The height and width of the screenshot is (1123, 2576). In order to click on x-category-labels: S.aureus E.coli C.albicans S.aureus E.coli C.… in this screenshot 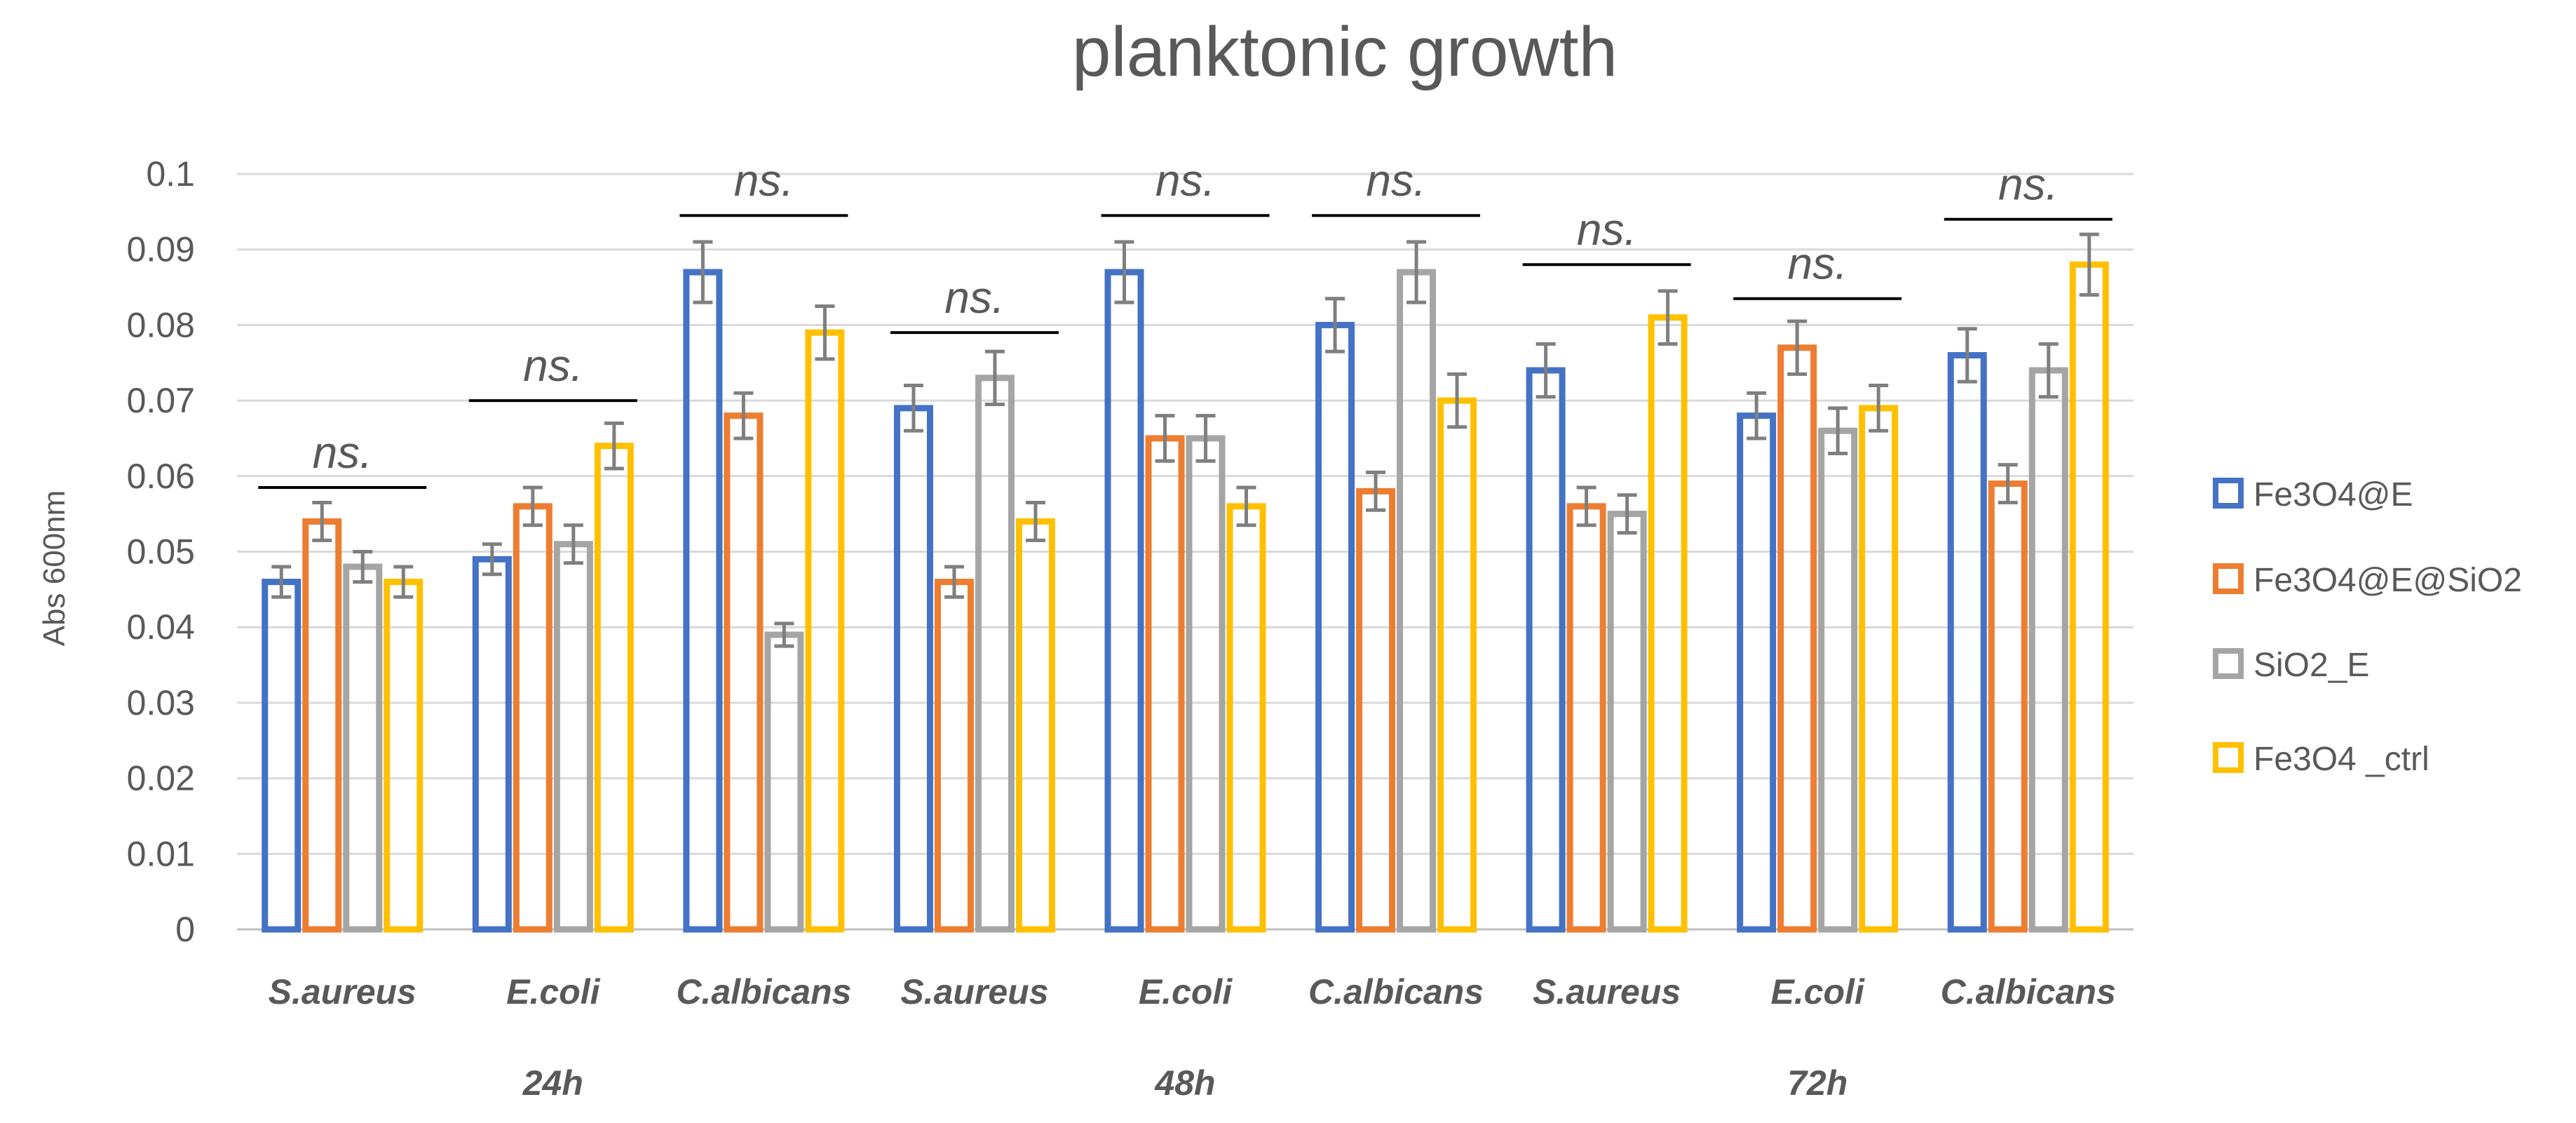, I will do `click(1192, 991)`.